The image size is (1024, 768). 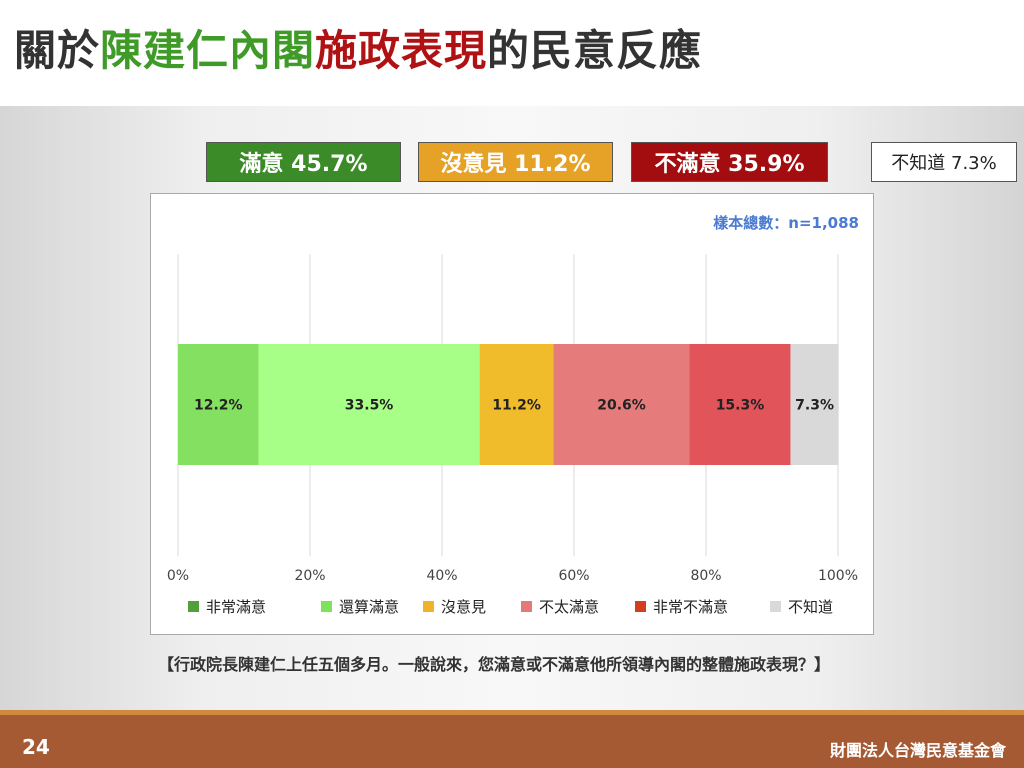 What do you see at coordinates (786, 223) in the screenshot?
I see `sample-size-note: 樣本總數：n=1,088` at bounding box center [786, 223].